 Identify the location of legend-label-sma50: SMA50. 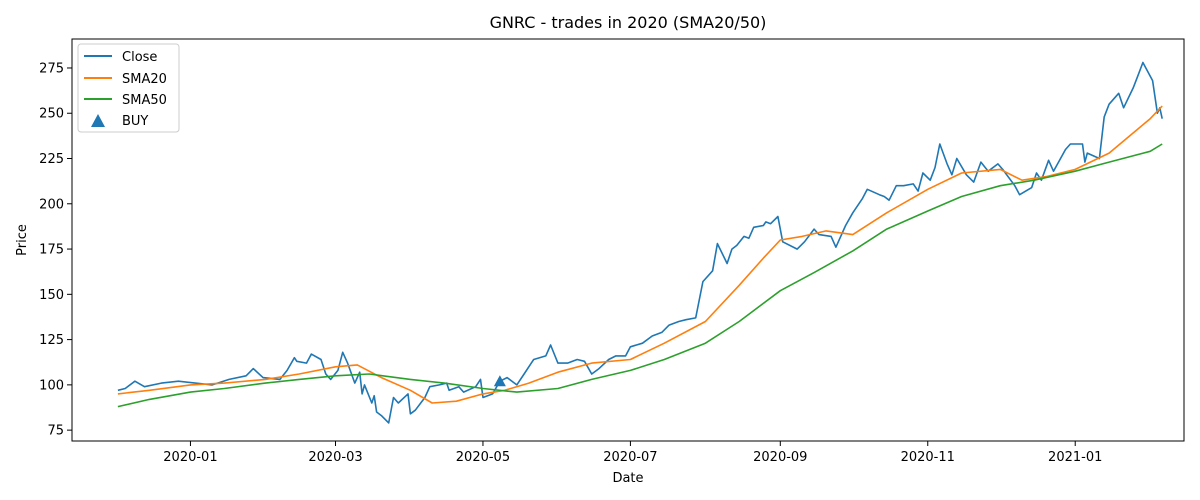
(144, 100).